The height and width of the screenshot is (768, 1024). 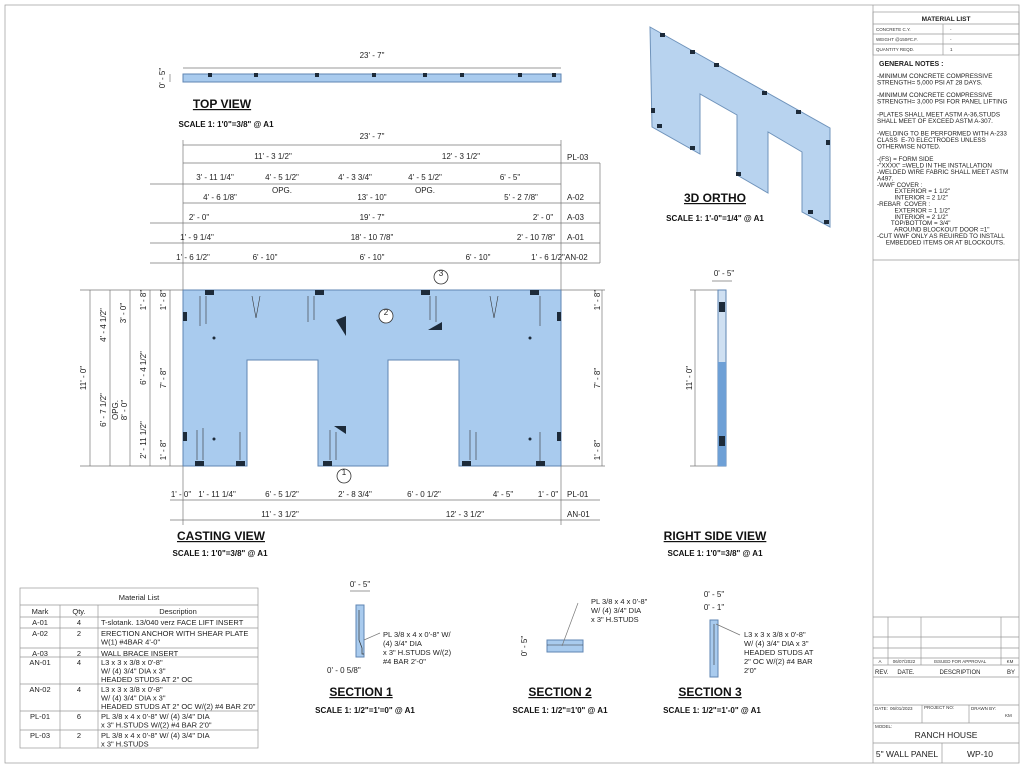 I want to click on ortho-view-title: 3D ORTHO, so click(x=715, y=198).